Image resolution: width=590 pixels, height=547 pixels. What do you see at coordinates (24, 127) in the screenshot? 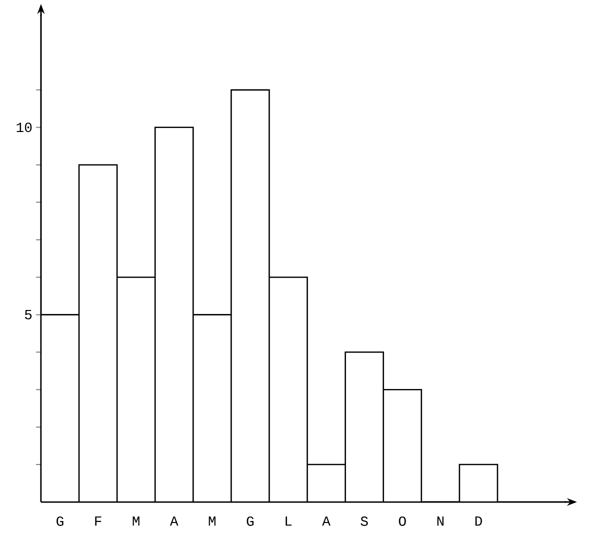
I see `y-tick-label: 10` at bounding box center [24, 127].